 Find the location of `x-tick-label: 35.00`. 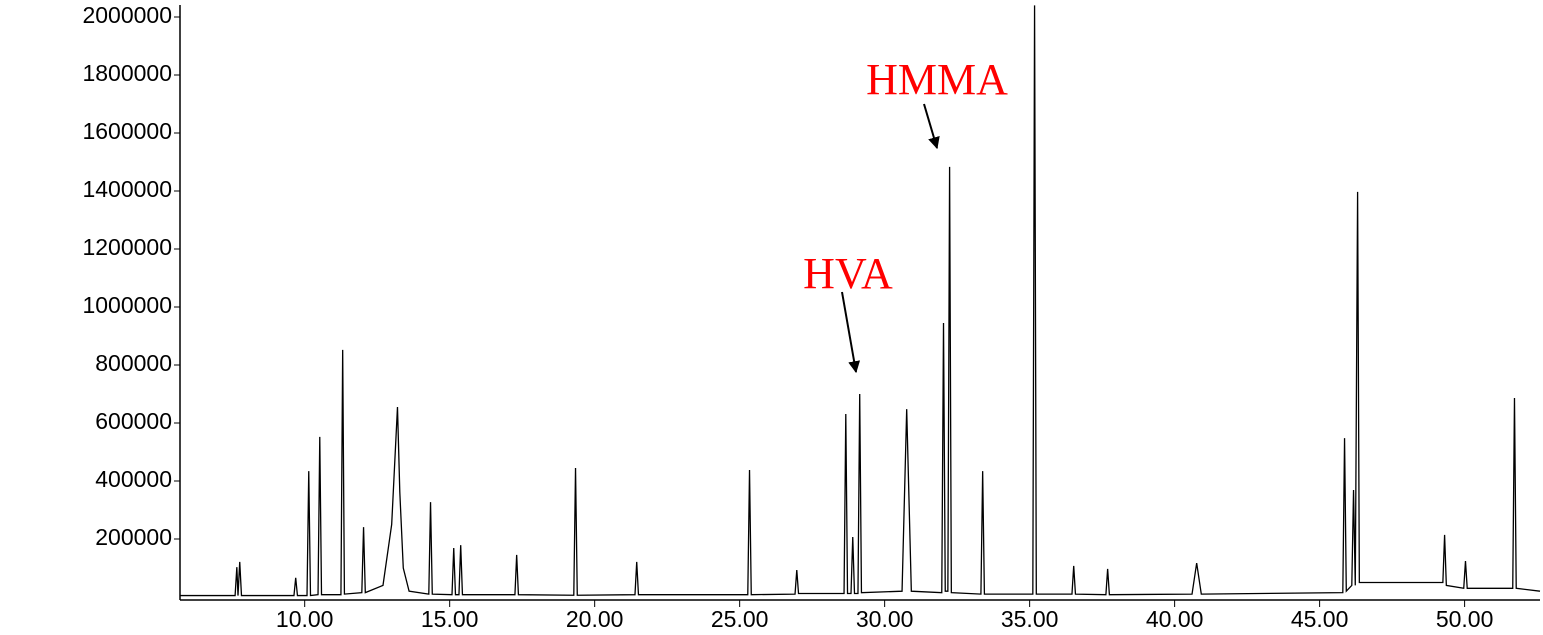

x-tick-label: 35.00 is located at coordinates (1030, 619).